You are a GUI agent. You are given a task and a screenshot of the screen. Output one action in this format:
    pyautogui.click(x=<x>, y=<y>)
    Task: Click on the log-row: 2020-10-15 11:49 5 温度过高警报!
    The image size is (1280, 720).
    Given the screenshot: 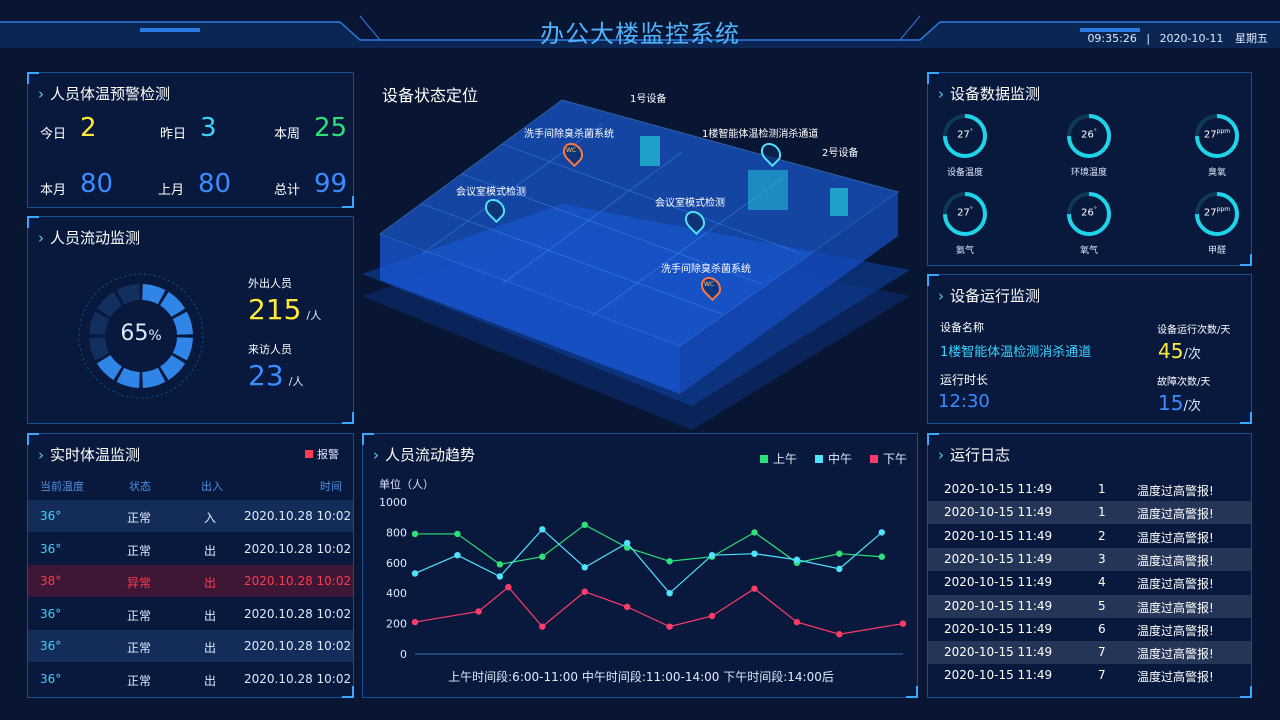 What is the action you would take?
    pyautogui.click(x=1089, y=606)
    